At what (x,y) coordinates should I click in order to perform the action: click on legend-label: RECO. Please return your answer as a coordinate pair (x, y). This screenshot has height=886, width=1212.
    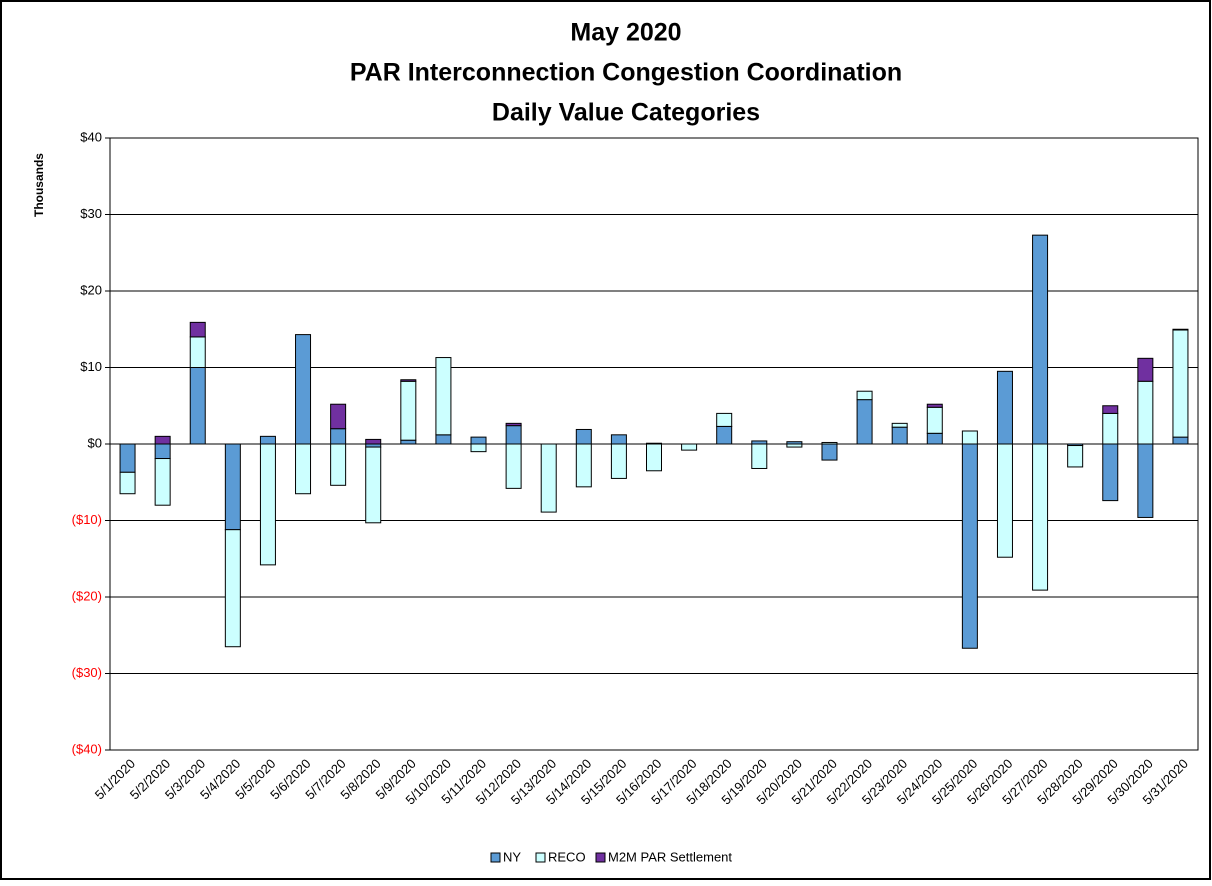
    Looking at the image, I should click on (567, 856).